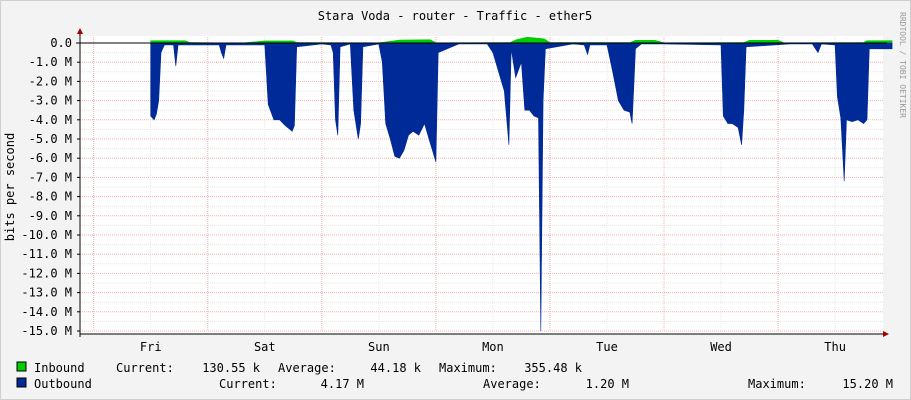  What do you see at coordinates (265, 347) in the screenshot?
I see `x-tick-label: Sat` at bounding box center [265, 347].